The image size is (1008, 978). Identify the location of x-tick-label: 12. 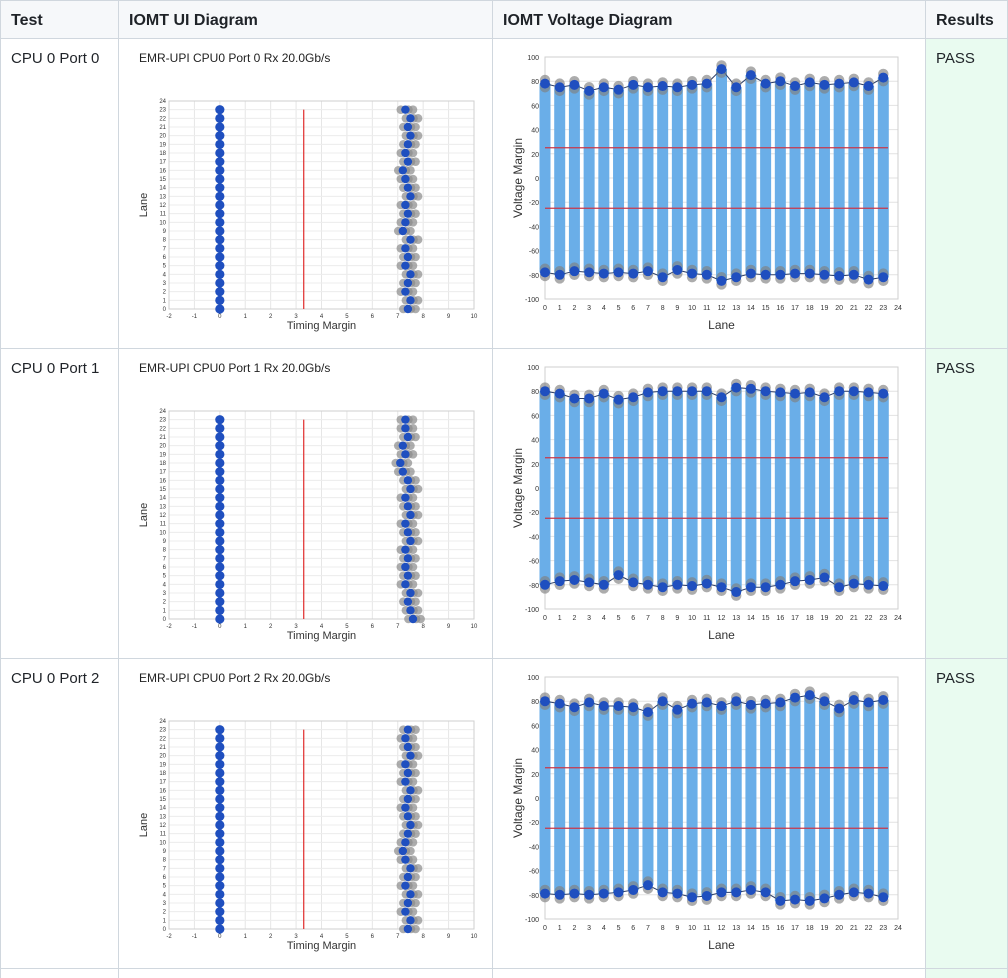
(722, 308).